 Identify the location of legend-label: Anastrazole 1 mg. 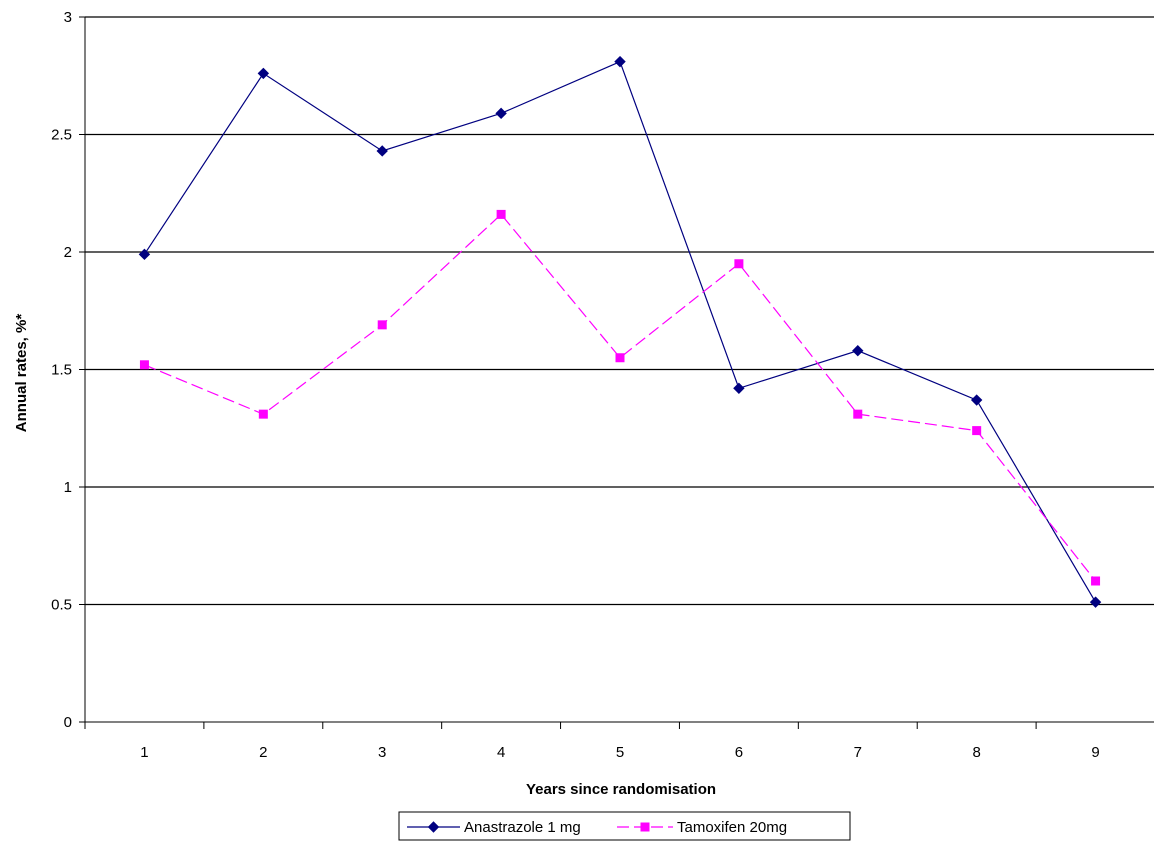
(522, 827).